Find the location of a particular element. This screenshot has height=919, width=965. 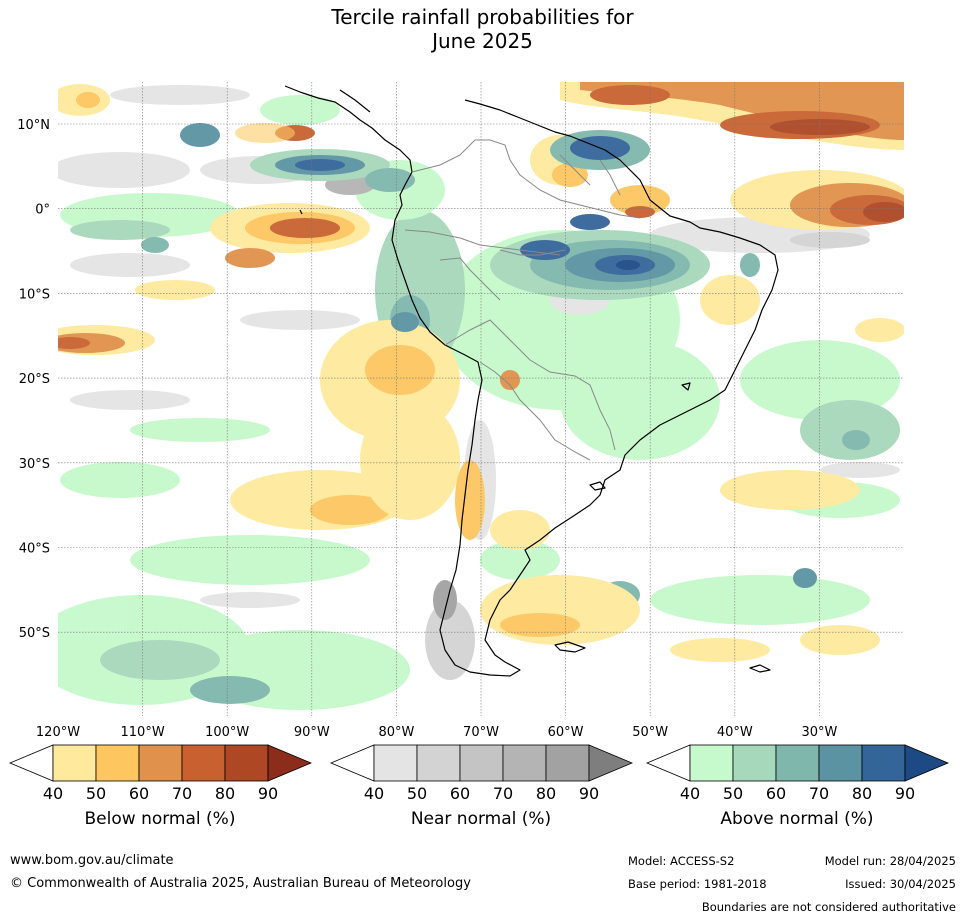

colorbar-below-normal-label: Below normal (%) is located at coordinates (160, 819).